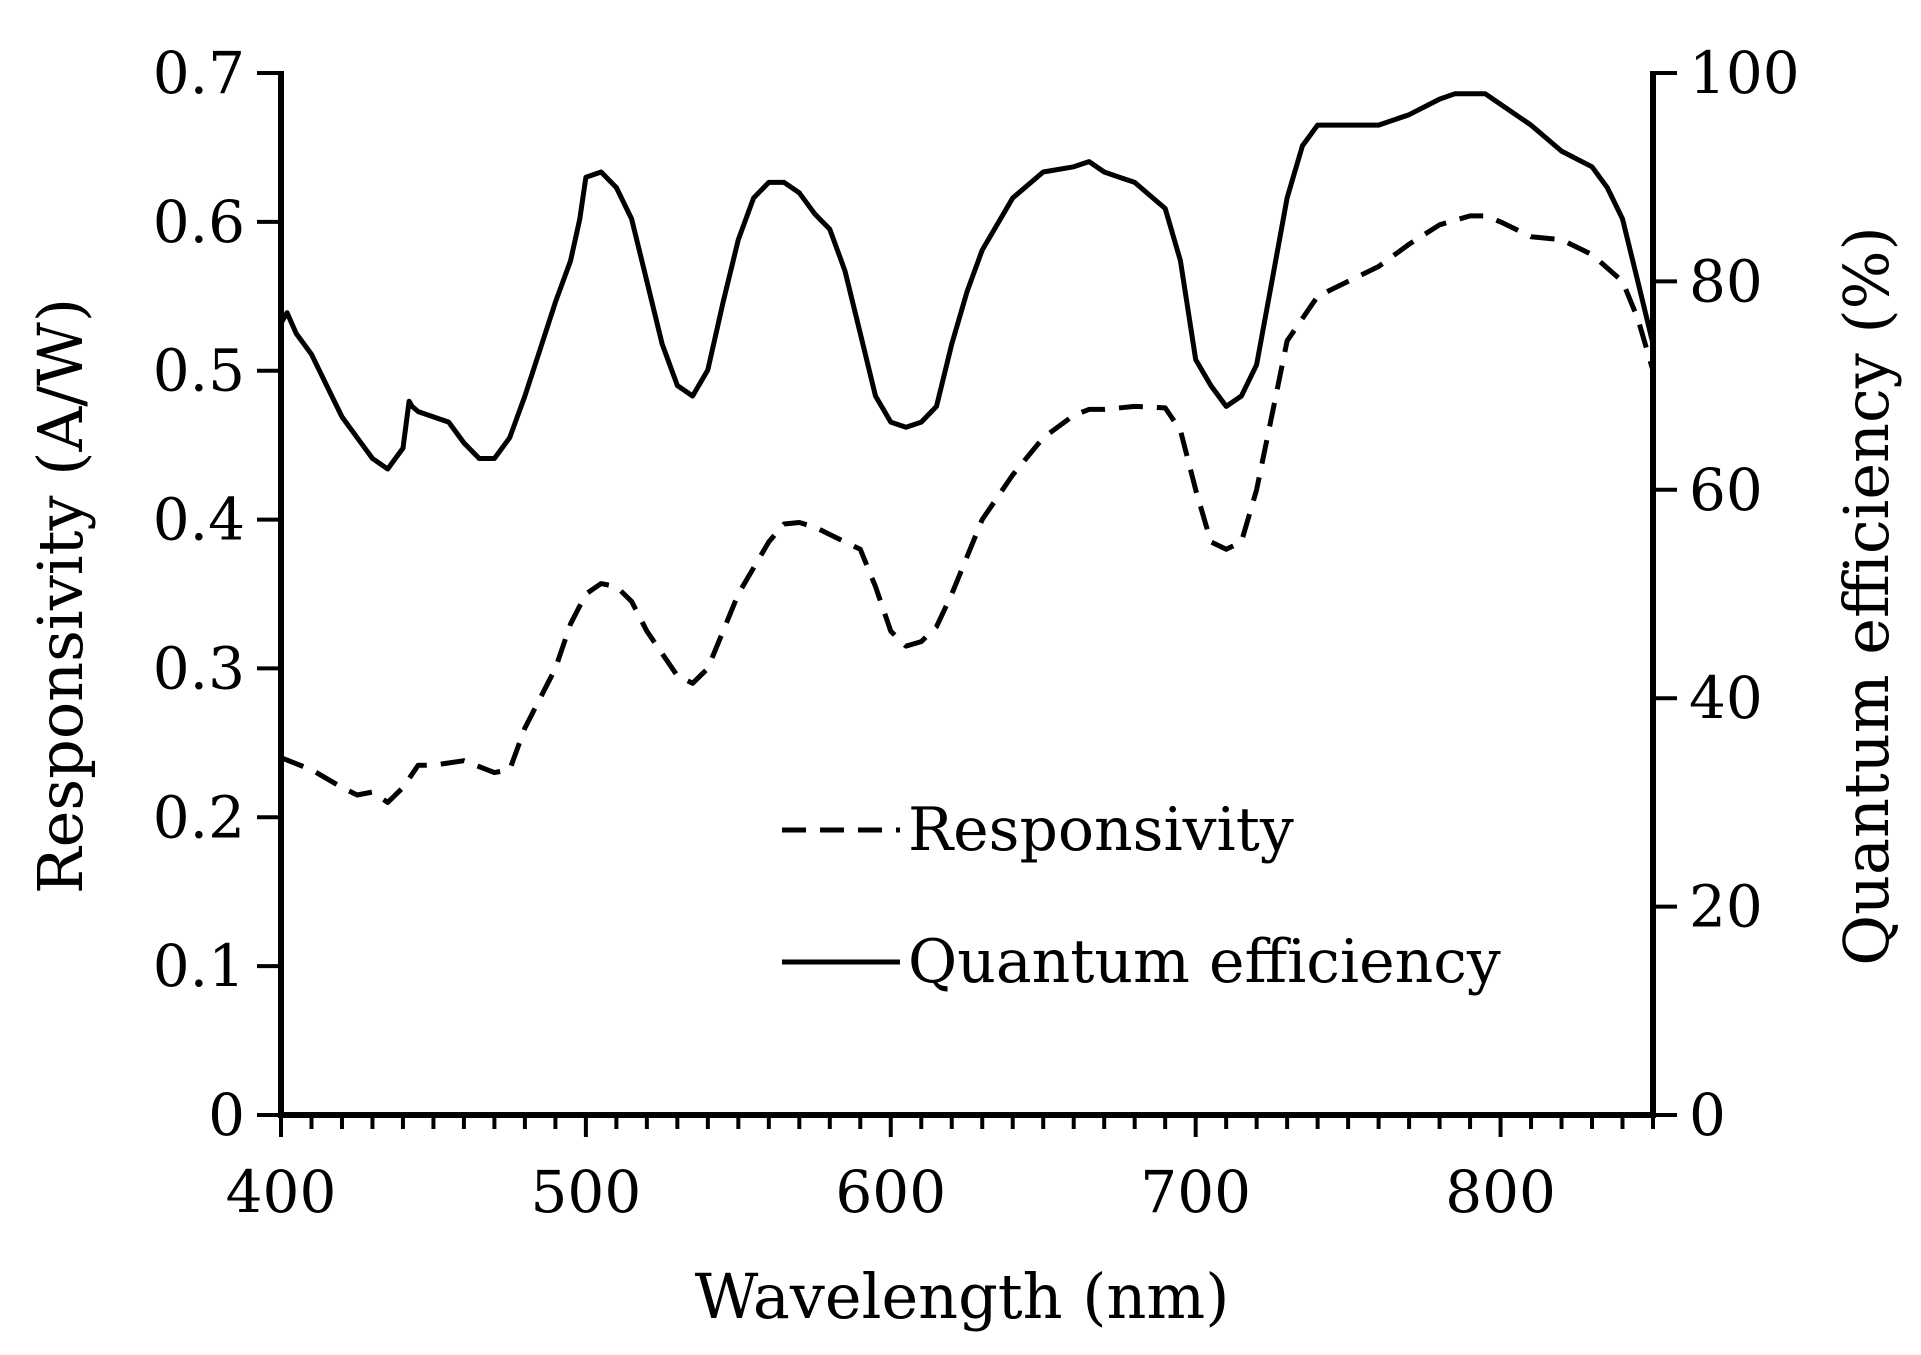  I want to click on right-y-axis-title: Quantum efficiency (%), so click(1866, 596).